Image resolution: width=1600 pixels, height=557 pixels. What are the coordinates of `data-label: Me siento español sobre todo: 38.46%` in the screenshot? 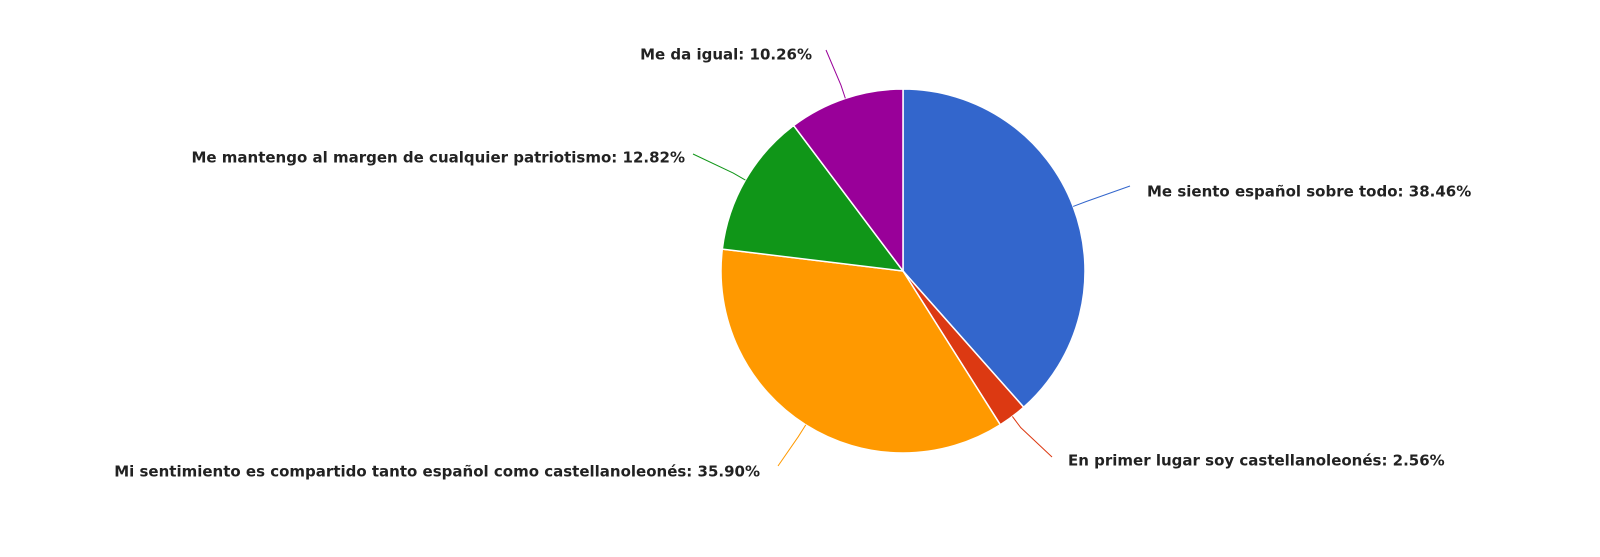 It's located at (1309, 192).